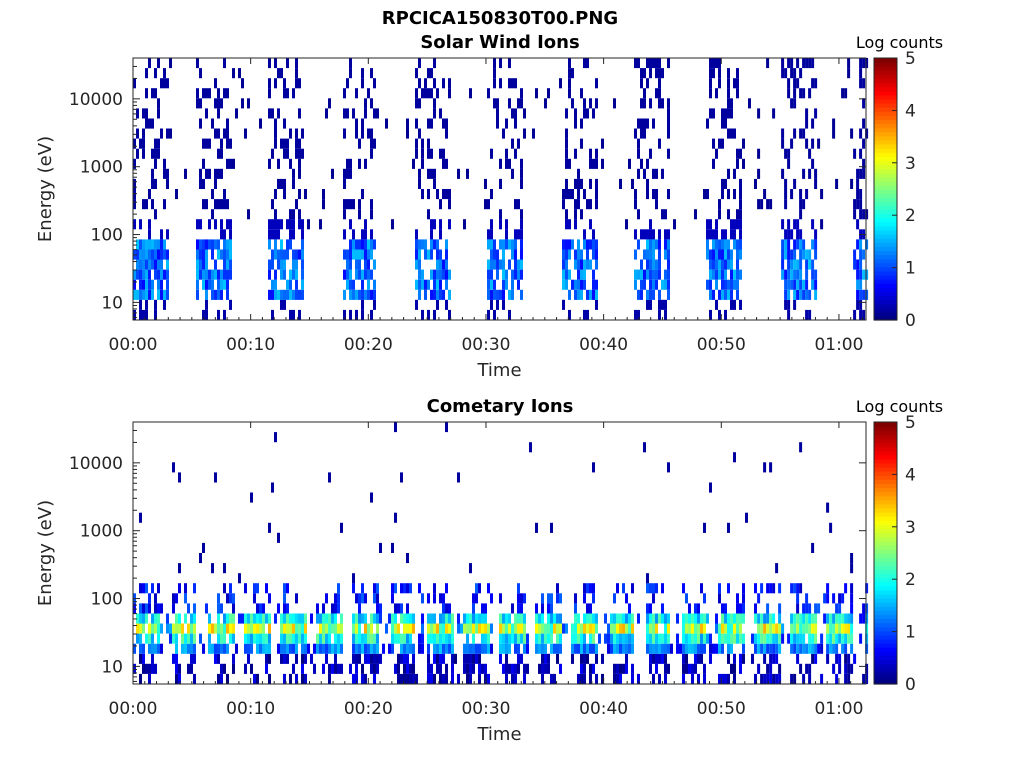  What do you see at coordinates (910, 685) in the screenshot?
I see `colorbar-tick-label: 0` at bounding box center [910, 685].